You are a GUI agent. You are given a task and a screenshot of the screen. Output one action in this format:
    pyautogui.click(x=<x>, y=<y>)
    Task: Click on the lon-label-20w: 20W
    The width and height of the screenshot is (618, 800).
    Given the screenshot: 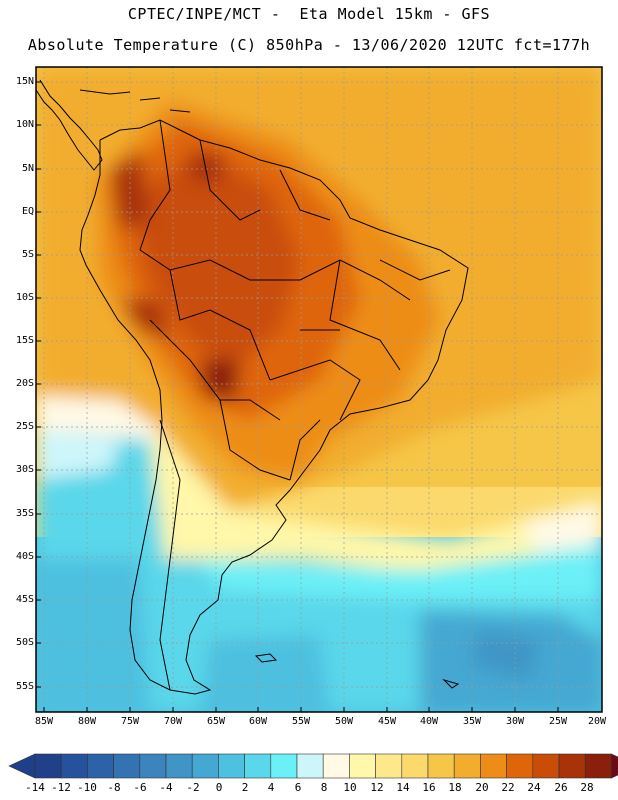 What is the action you would take?
    pyautogui.click(x=597, y=721)
    